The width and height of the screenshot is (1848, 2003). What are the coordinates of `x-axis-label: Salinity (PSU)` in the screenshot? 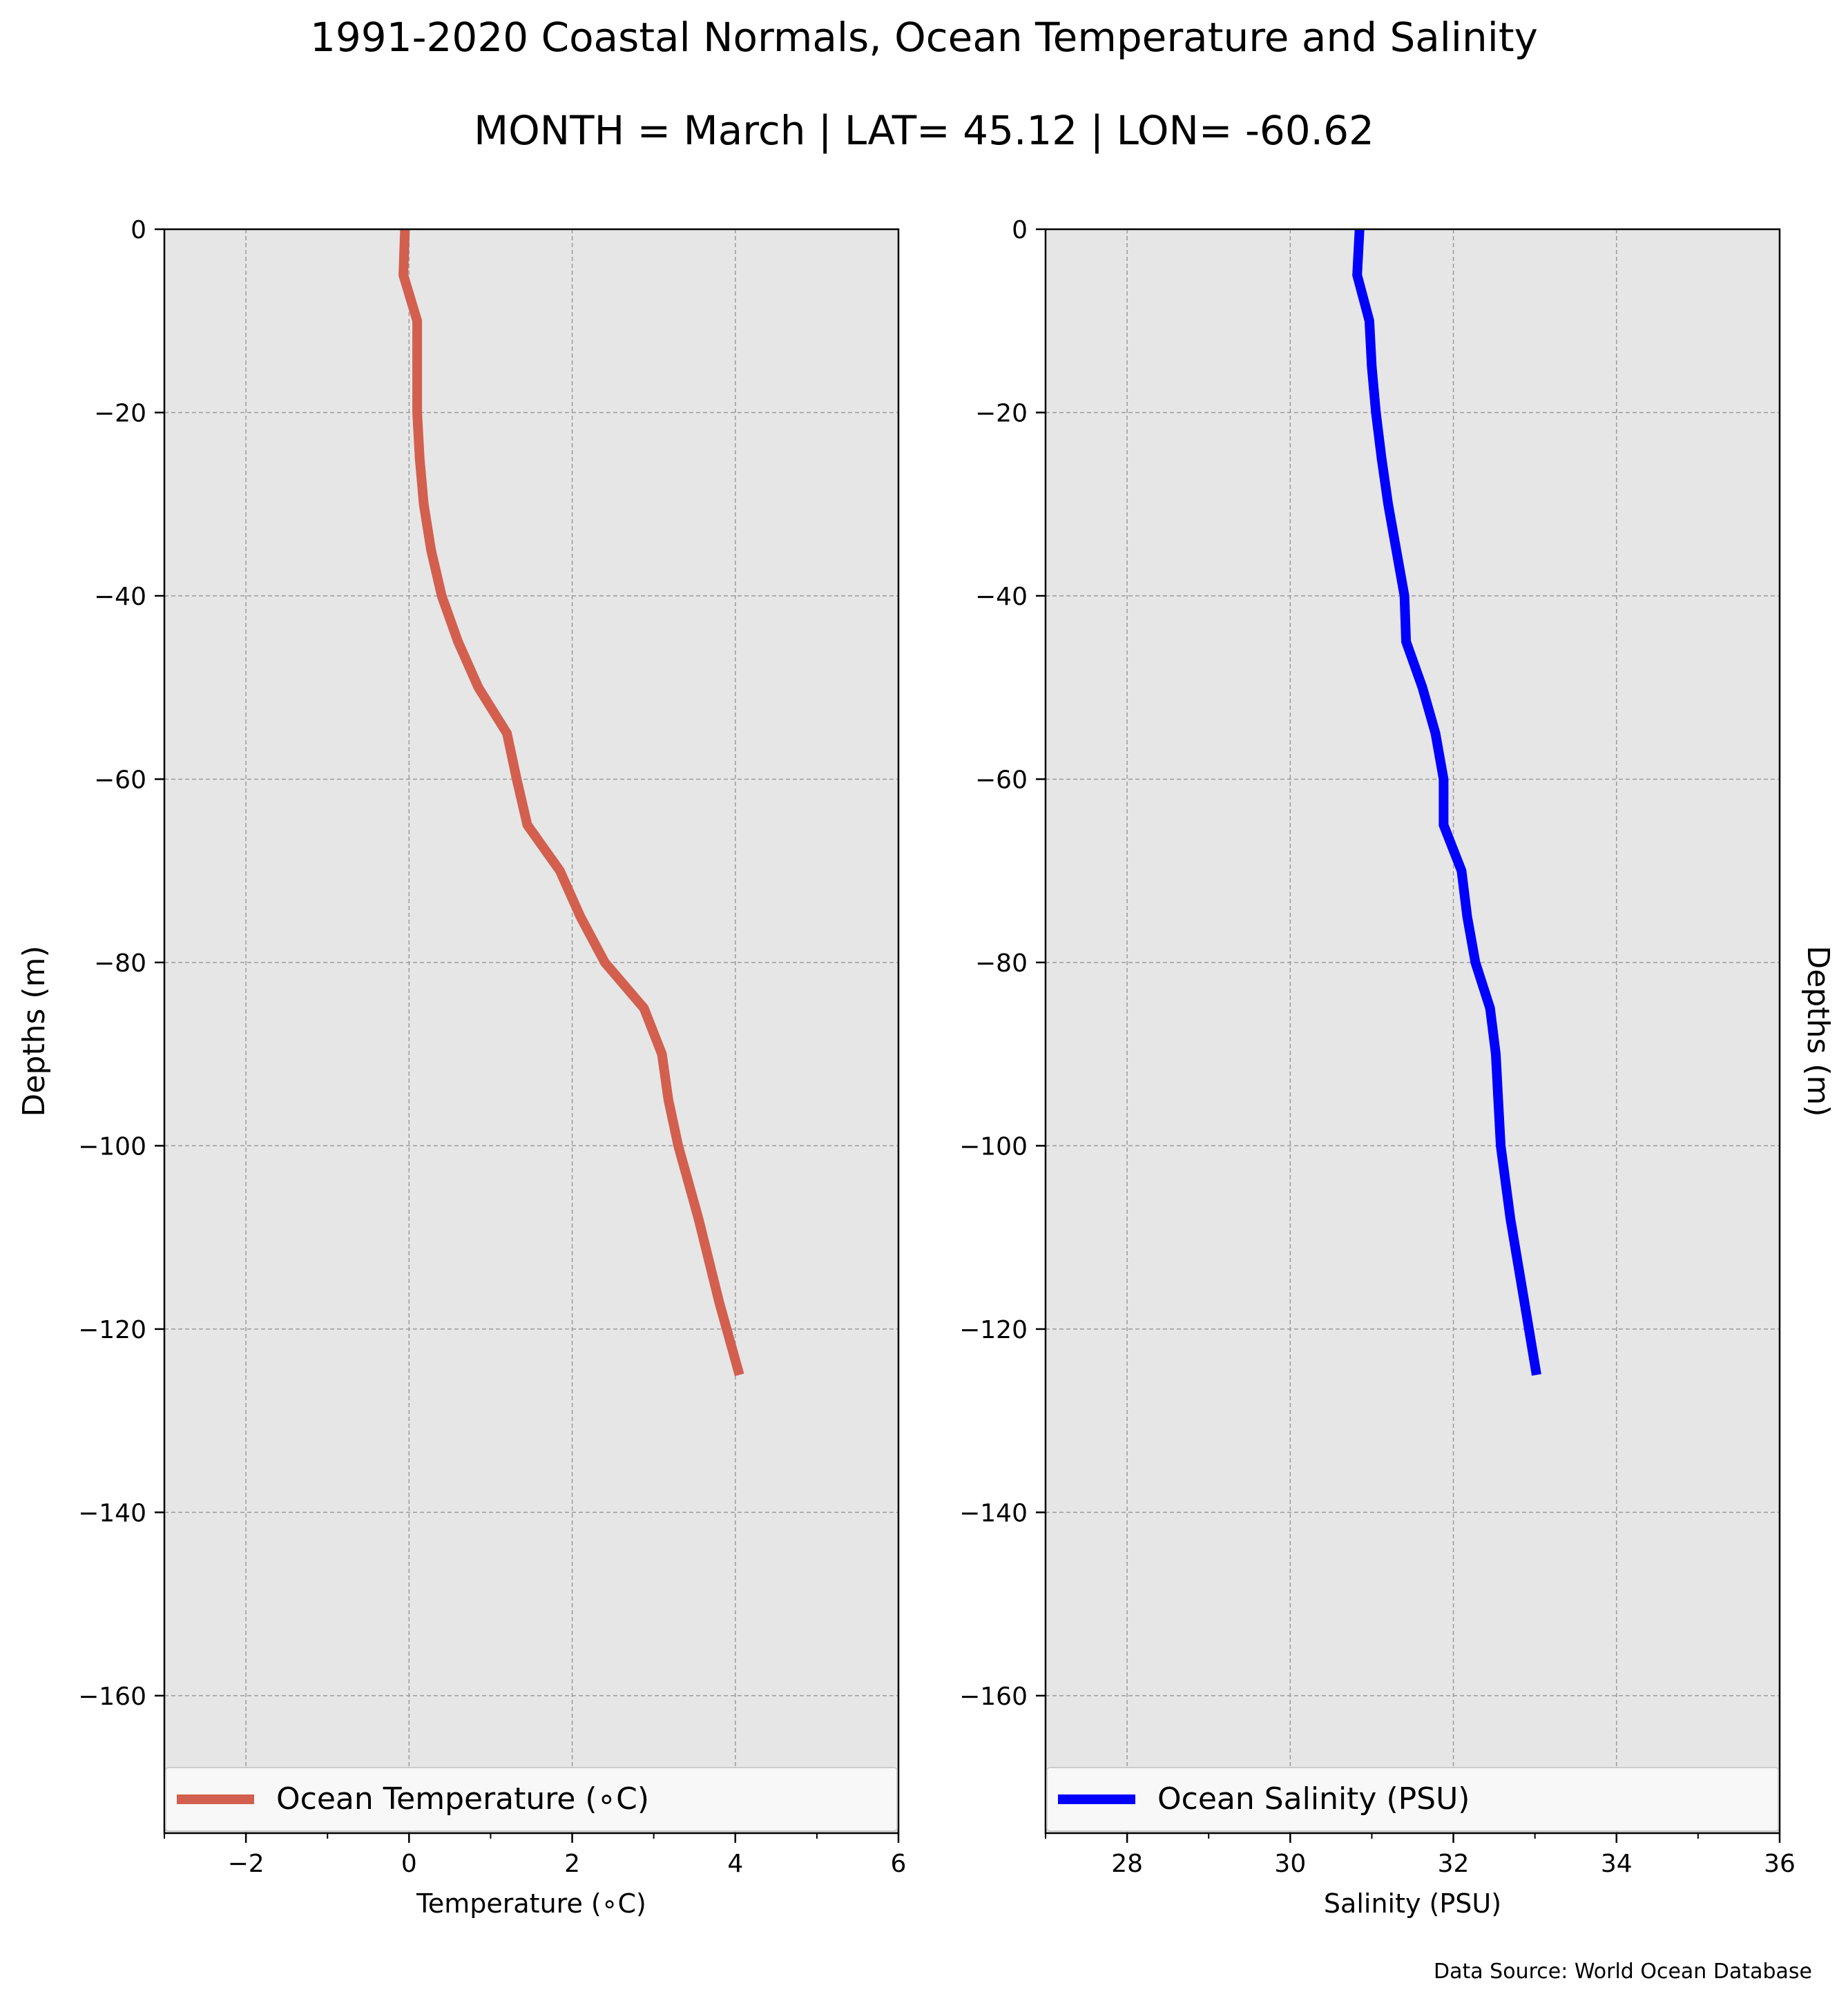 It's located at (1412, 1903).